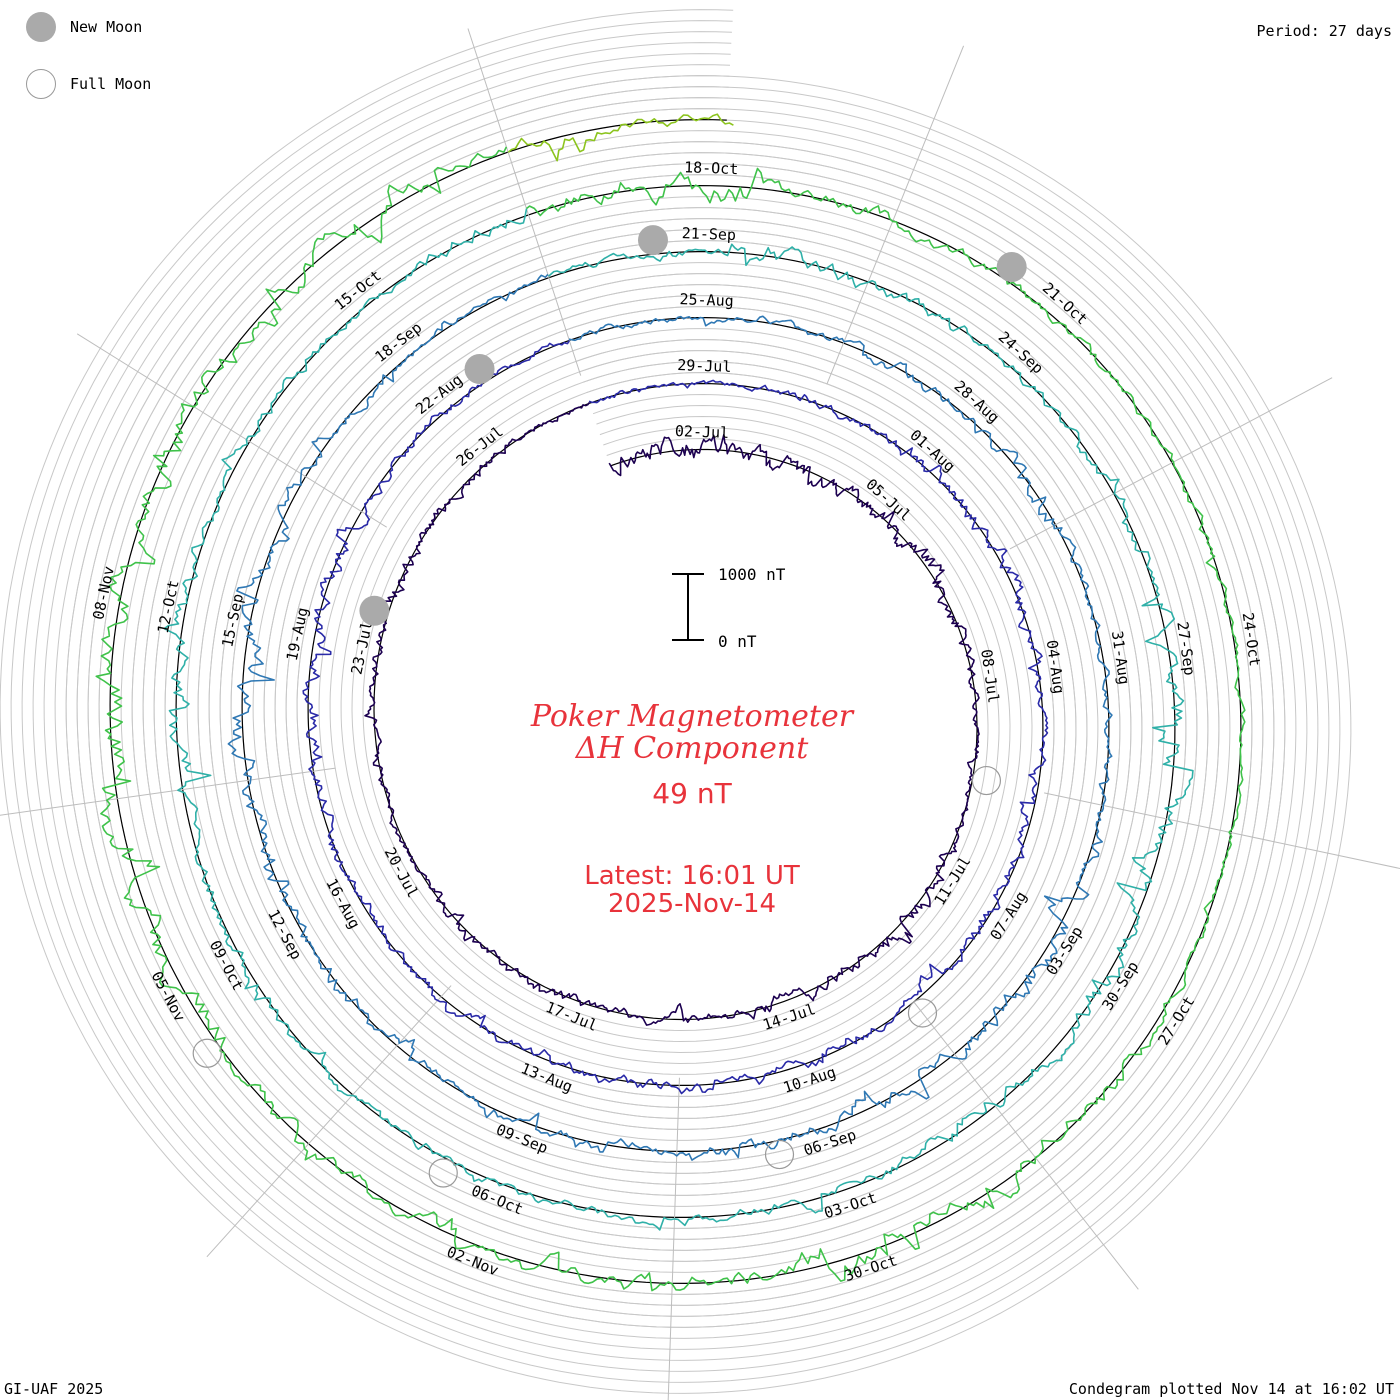 Image resolution: width=1400 pixels, height=1400 pixels. What do you see at coordinates (1185, 648) in the screenshot?
I see `date-label: 27-Sep` at bounding box center [1185, 648].